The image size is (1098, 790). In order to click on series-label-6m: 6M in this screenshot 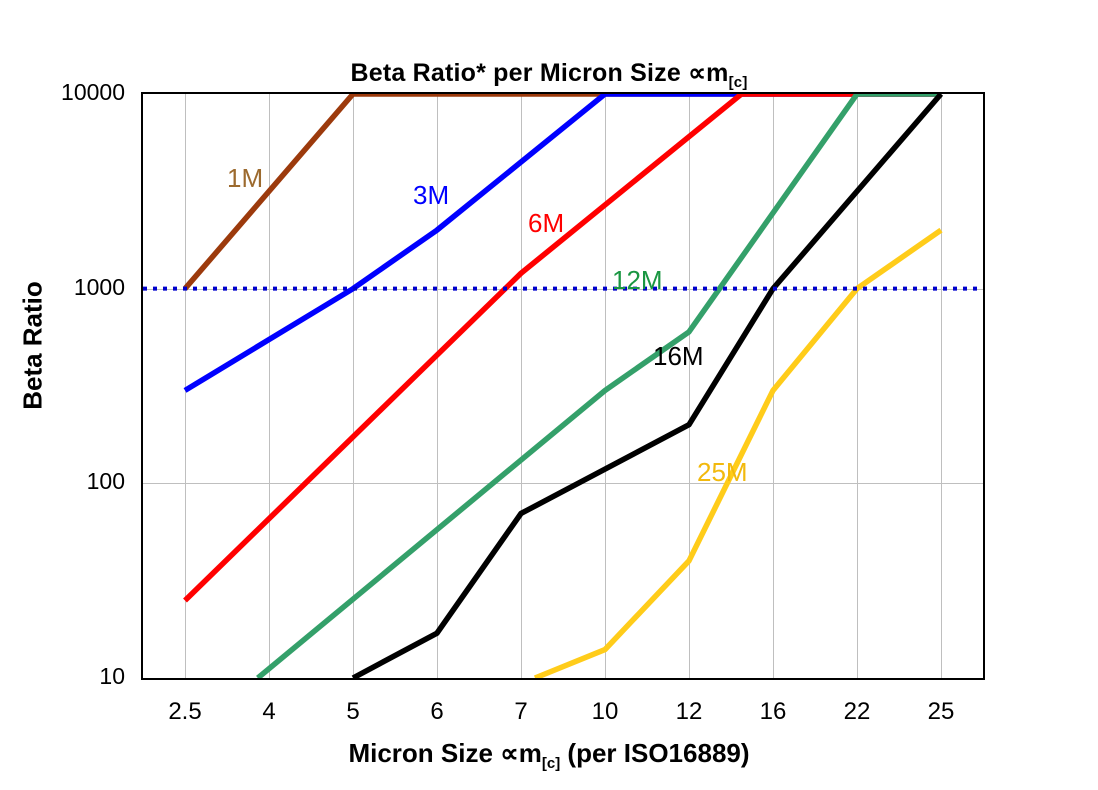, I will do `click(546, 223)`.